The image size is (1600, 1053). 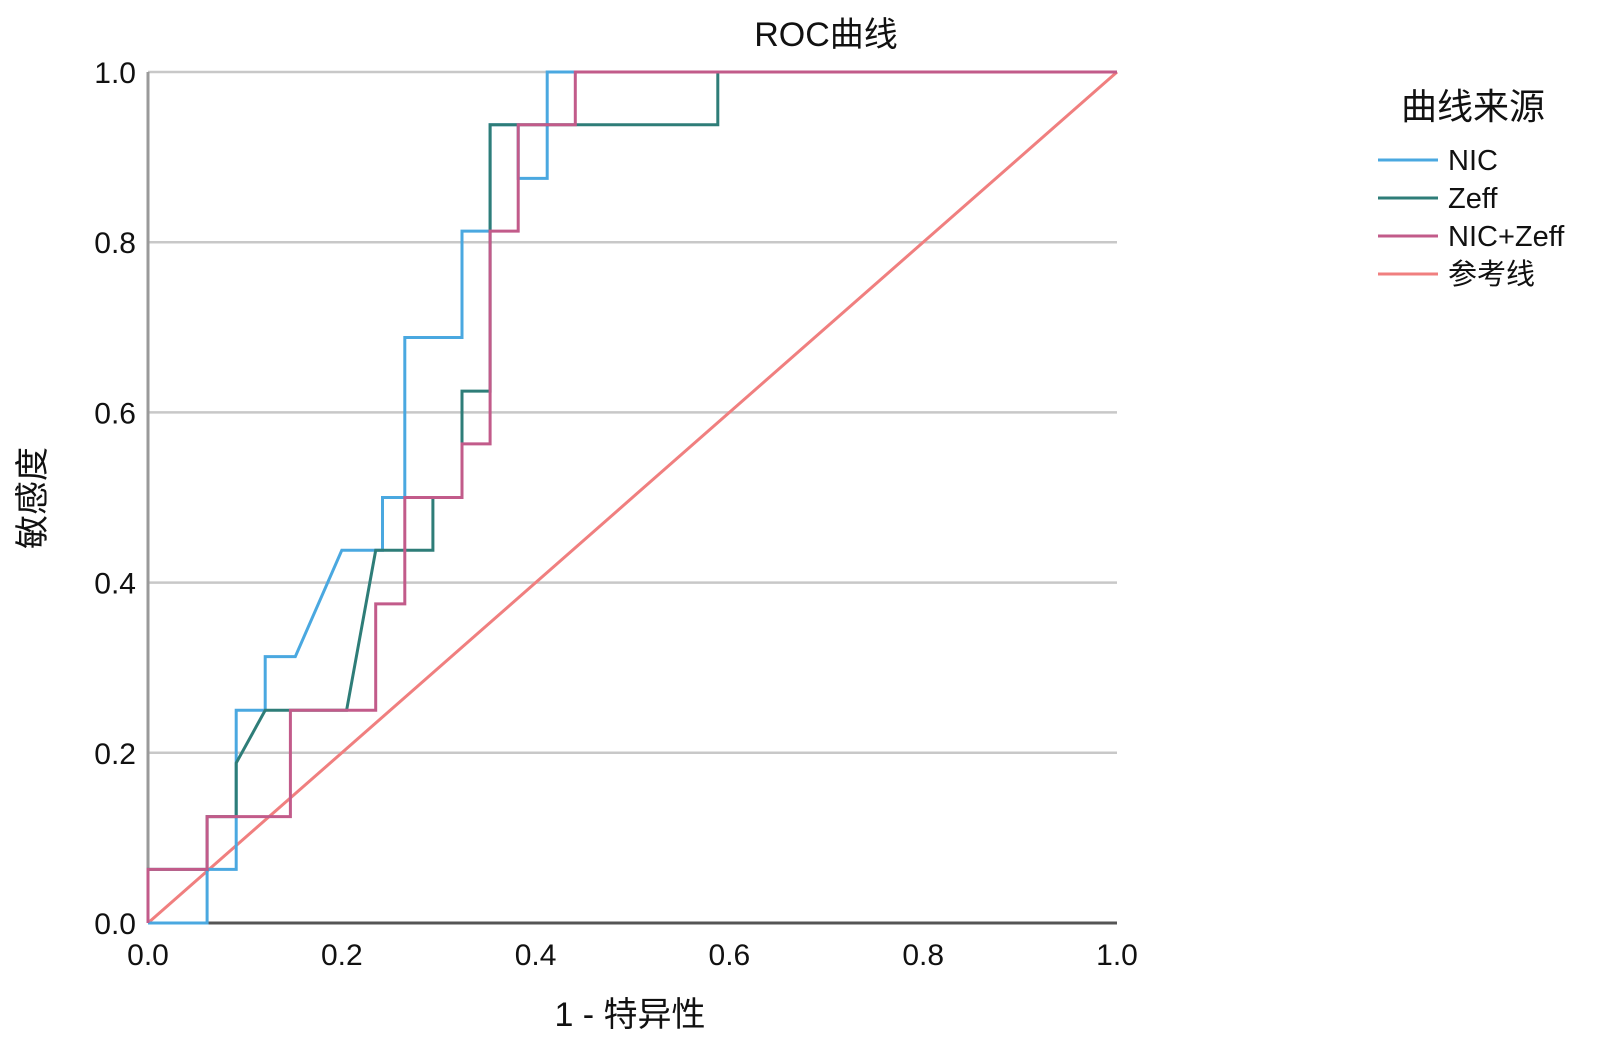 I want to click on legend-items: NIC Zeff NIC+Zeff 参考线, so click(x=1471, y=218).